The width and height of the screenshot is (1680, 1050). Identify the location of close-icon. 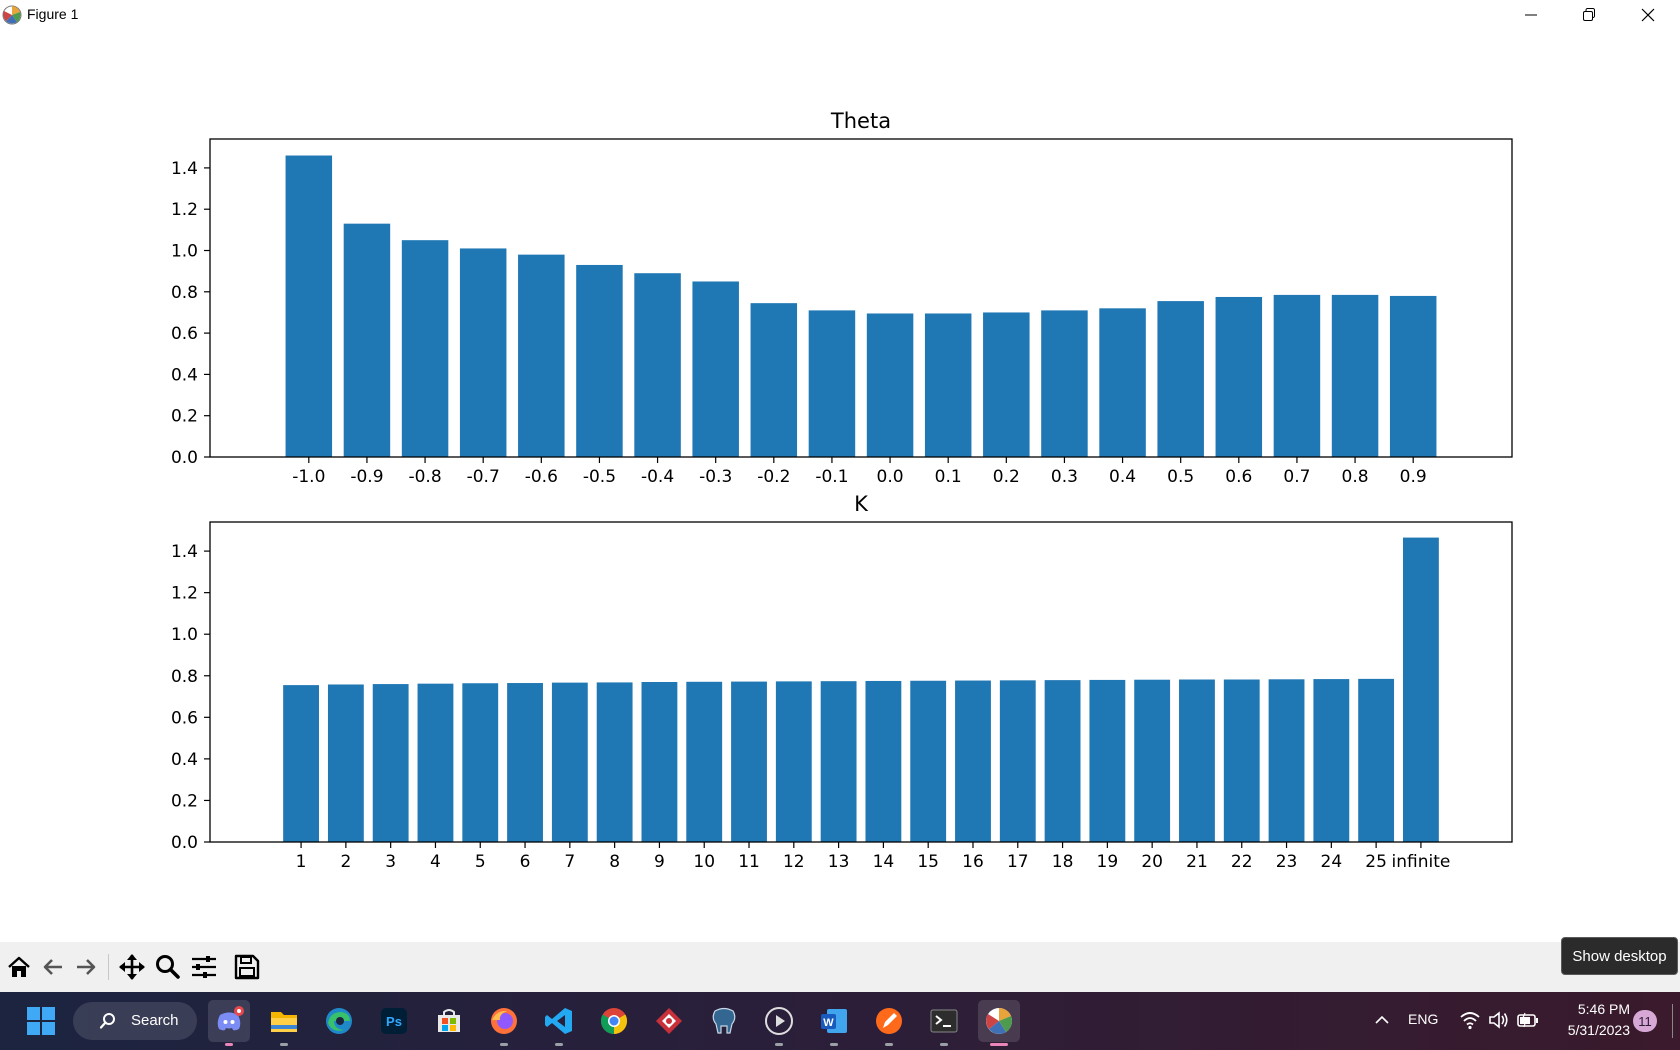
(1648, 15).